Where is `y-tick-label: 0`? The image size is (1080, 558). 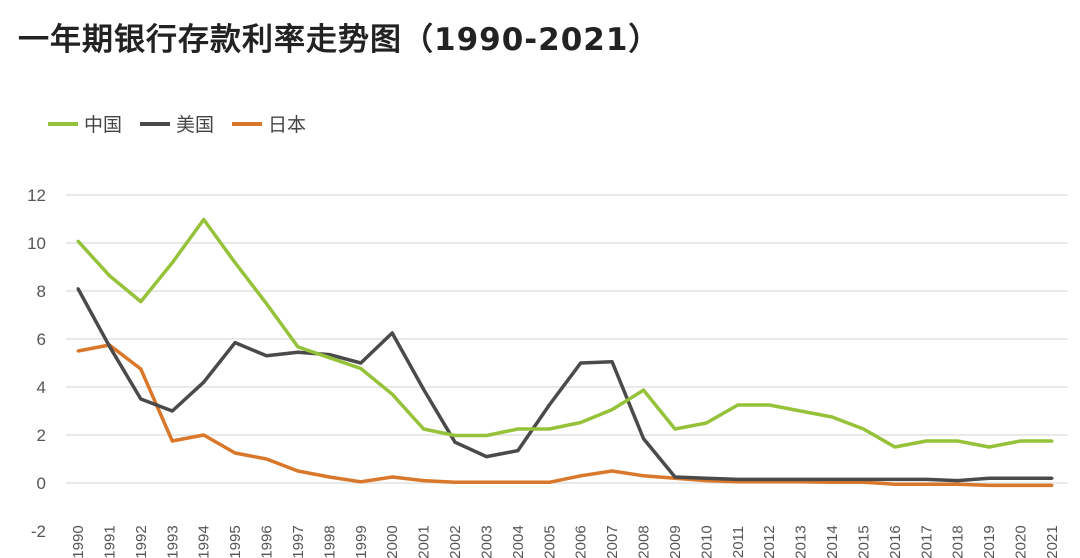
y-tick-label: 0 is located at coordinates (41, 483).